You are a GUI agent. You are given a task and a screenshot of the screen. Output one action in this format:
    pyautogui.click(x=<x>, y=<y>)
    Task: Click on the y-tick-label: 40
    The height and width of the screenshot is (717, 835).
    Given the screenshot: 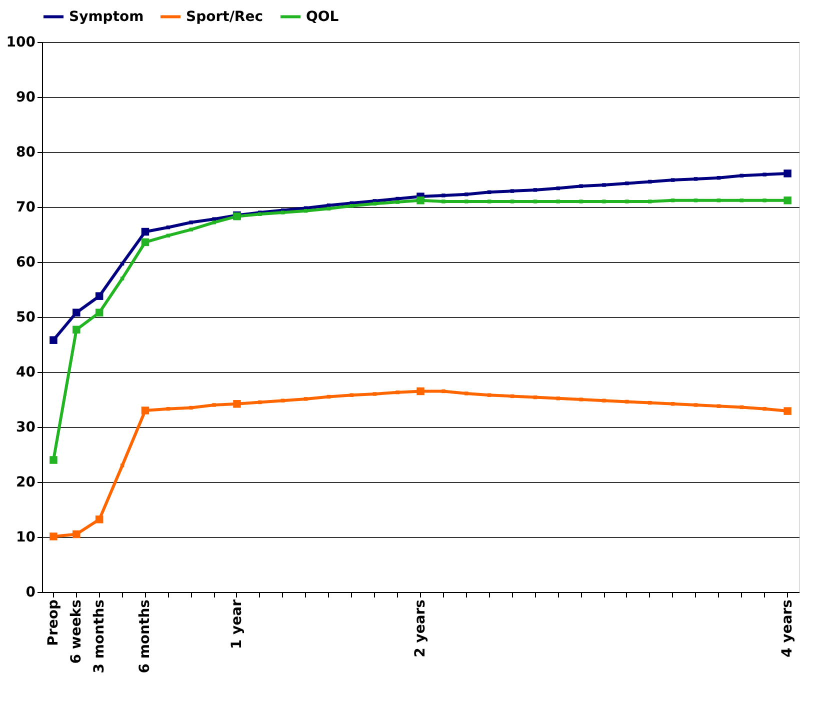 What is the action you would take?
    pyautogui.click(x=26, y=372)
    